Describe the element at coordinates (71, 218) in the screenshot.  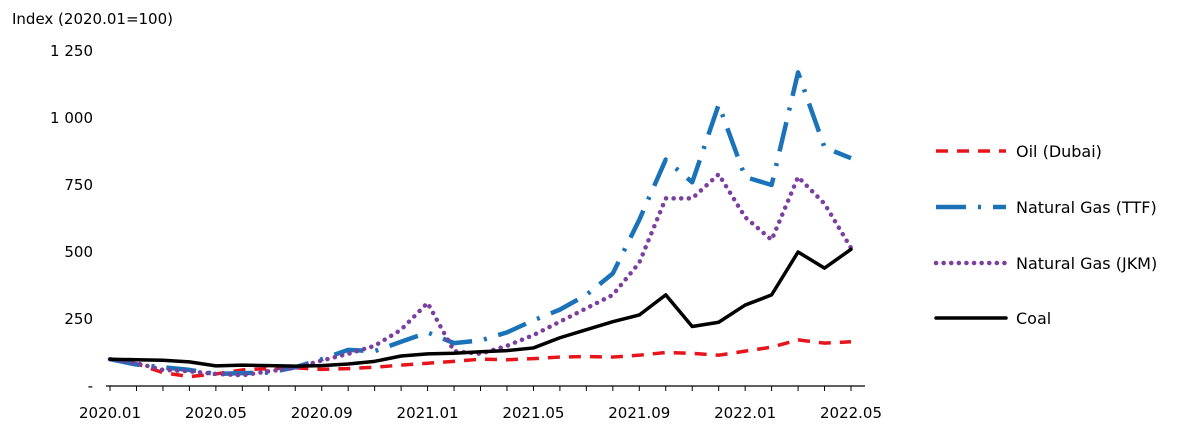
I see `y-axis-ticks: - 250 500 750 1 000 1 250` at that location.